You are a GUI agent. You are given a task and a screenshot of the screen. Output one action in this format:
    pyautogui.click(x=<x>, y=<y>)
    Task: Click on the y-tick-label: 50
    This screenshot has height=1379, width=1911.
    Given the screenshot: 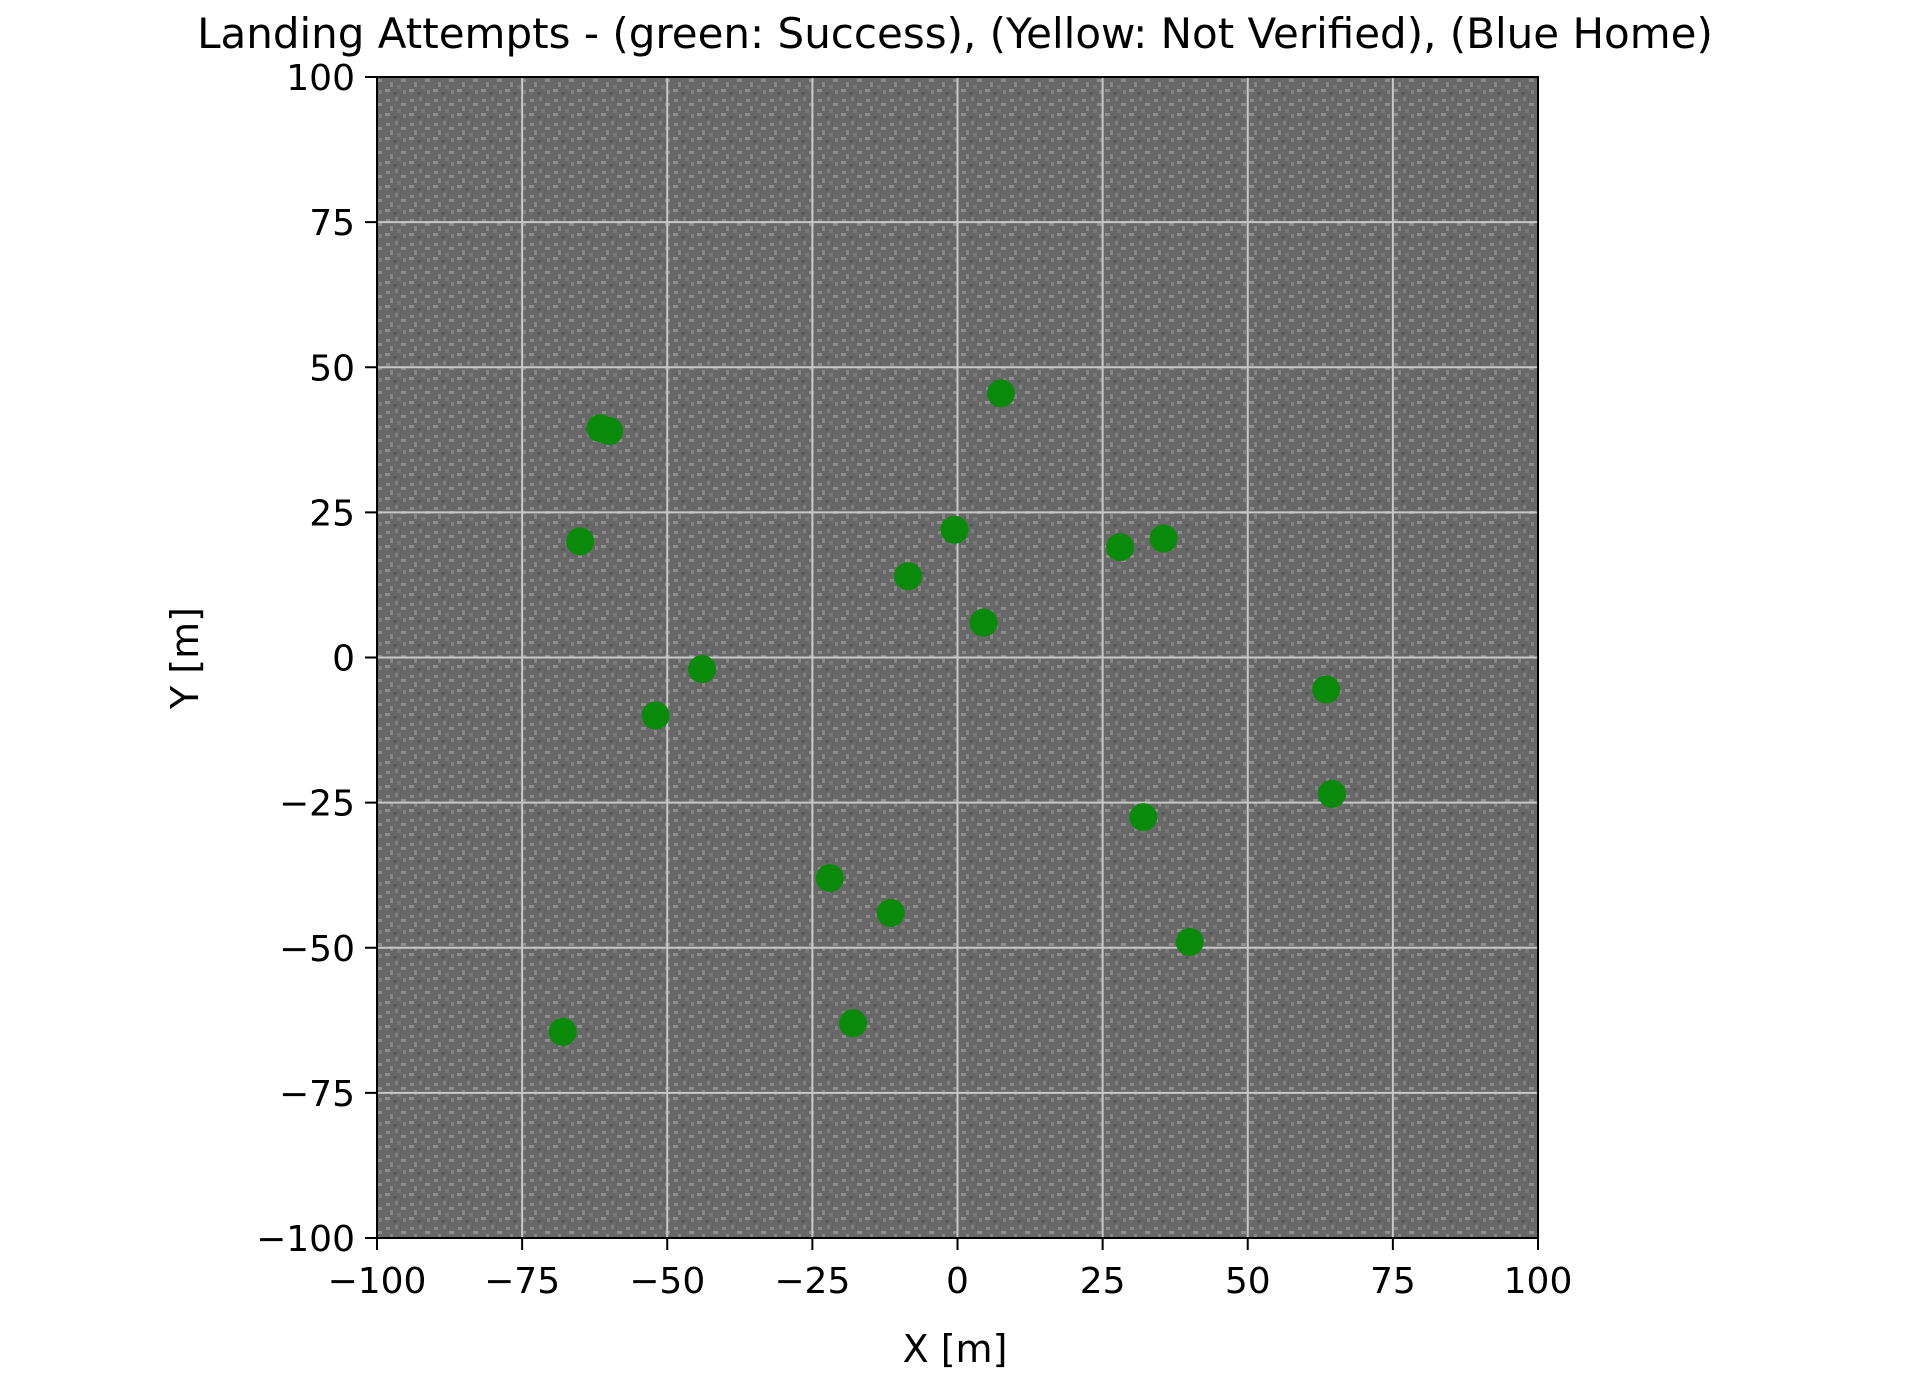 What is the action you would take?
    pyautogui.click(x=332, y=368)
    